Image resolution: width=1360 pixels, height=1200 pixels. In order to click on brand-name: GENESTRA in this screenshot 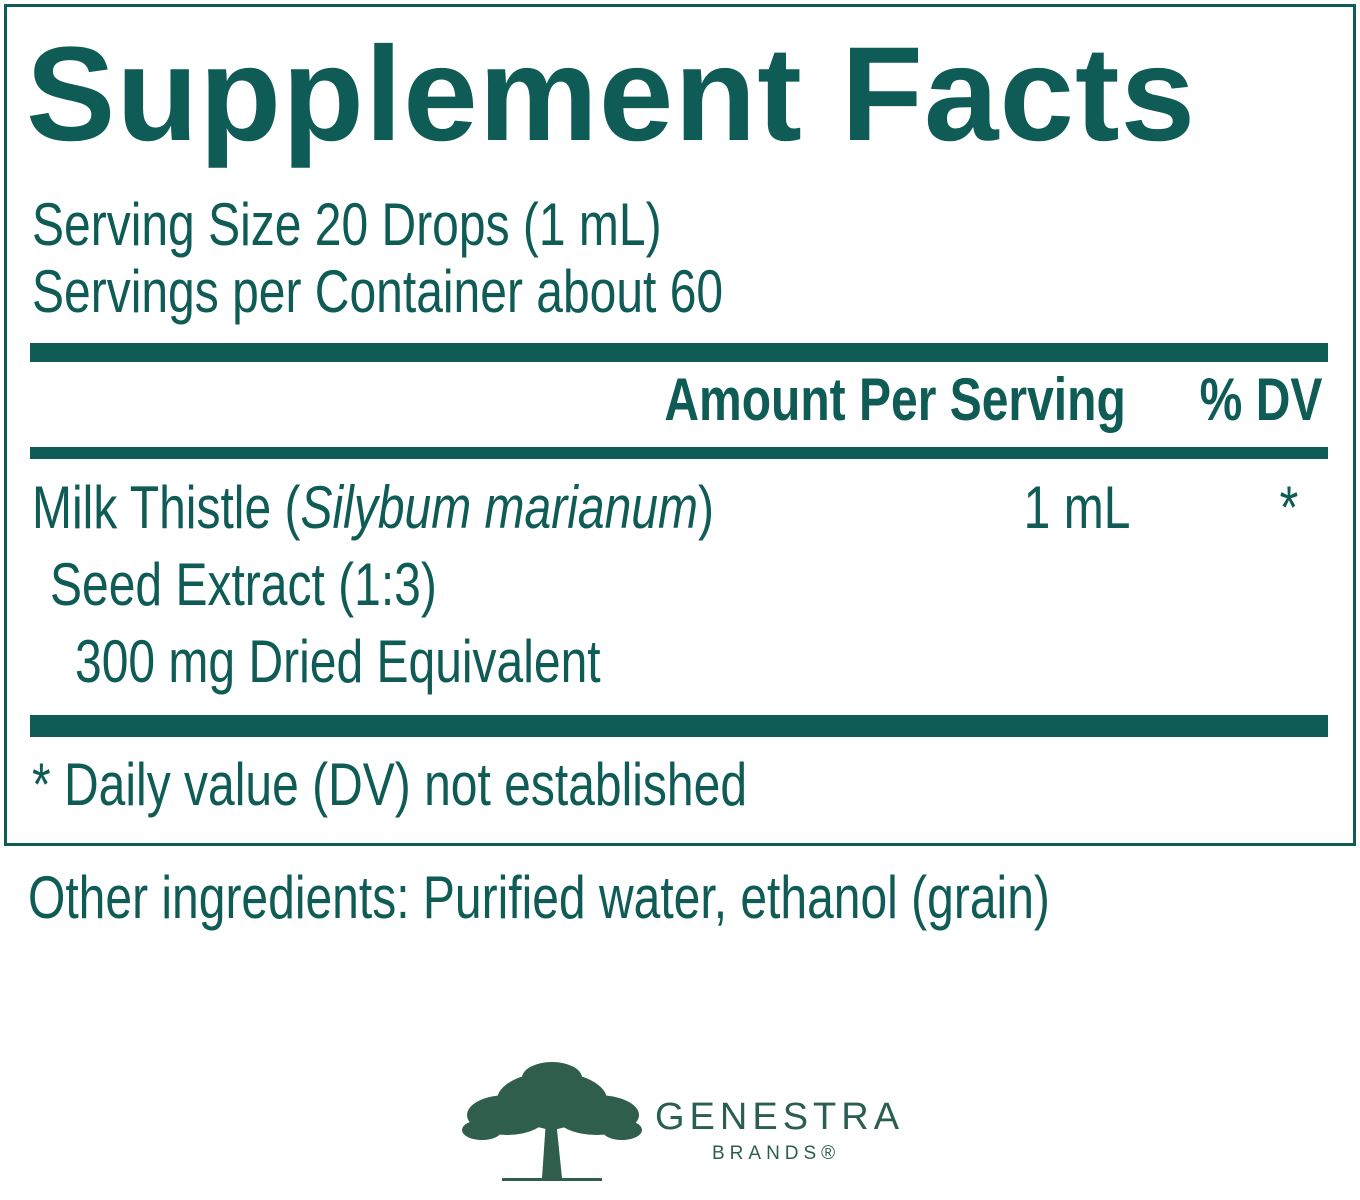, I will do `click(780, 1117)`.